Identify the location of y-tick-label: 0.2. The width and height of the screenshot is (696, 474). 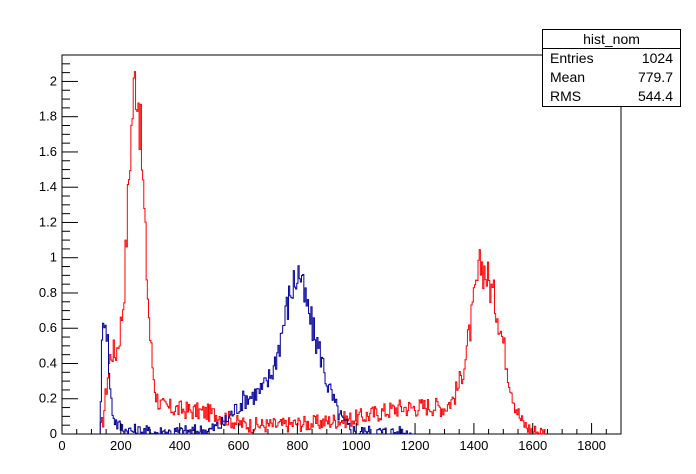
(48, 398).